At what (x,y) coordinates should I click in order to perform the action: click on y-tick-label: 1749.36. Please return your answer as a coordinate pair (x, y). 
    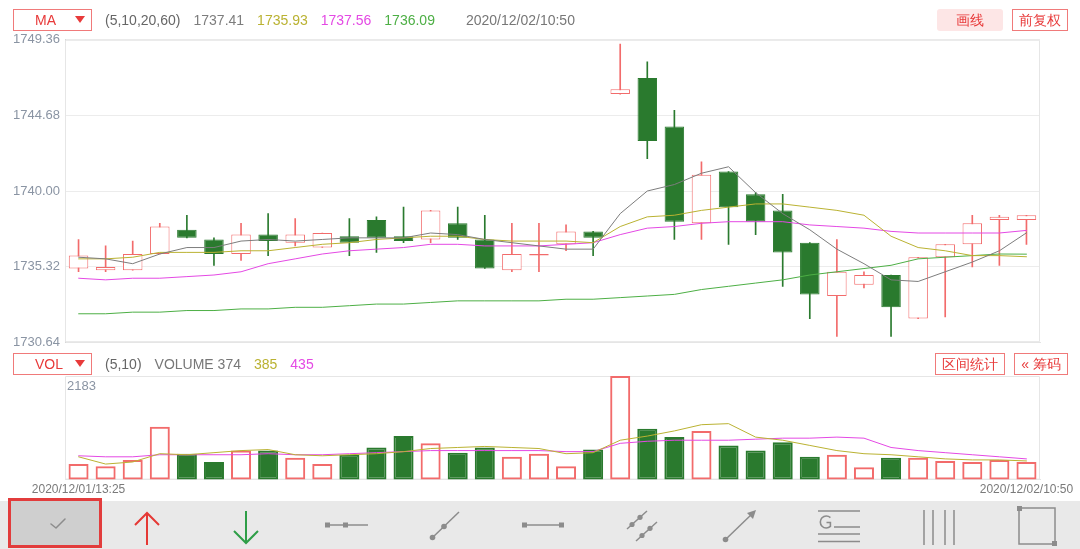
    Looking at the image, I should click on (36, 39).